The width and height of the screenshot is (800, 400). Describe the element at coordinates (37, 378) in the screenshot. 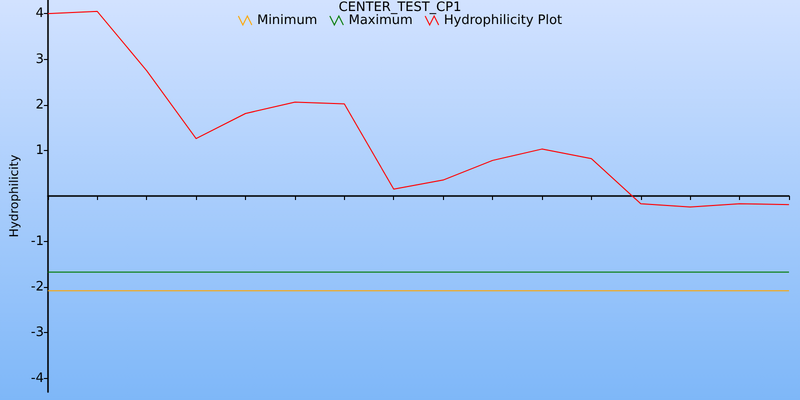

I see `y-tick-label: -4` at that location.